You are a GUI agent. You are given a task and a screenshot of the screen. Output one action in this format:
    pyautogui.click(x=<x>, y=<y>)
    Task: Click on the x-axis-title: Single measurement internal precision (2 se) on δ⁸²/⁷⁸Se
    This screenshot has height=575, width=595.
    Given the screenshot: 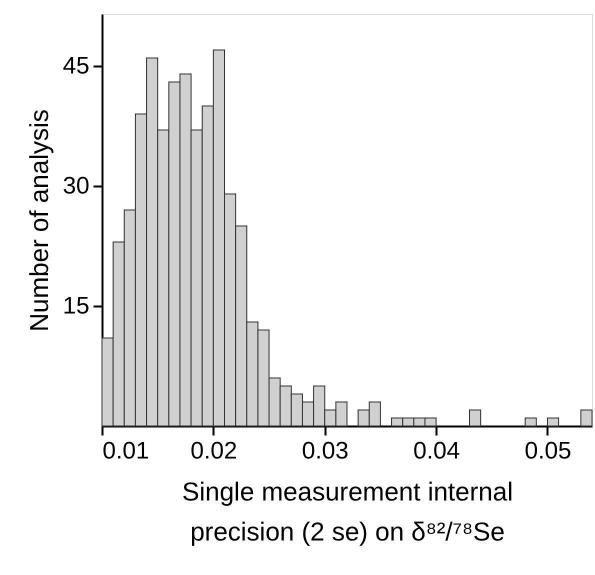 What is the action you would take?
    pyautogui.click(x=347, y=511)
    